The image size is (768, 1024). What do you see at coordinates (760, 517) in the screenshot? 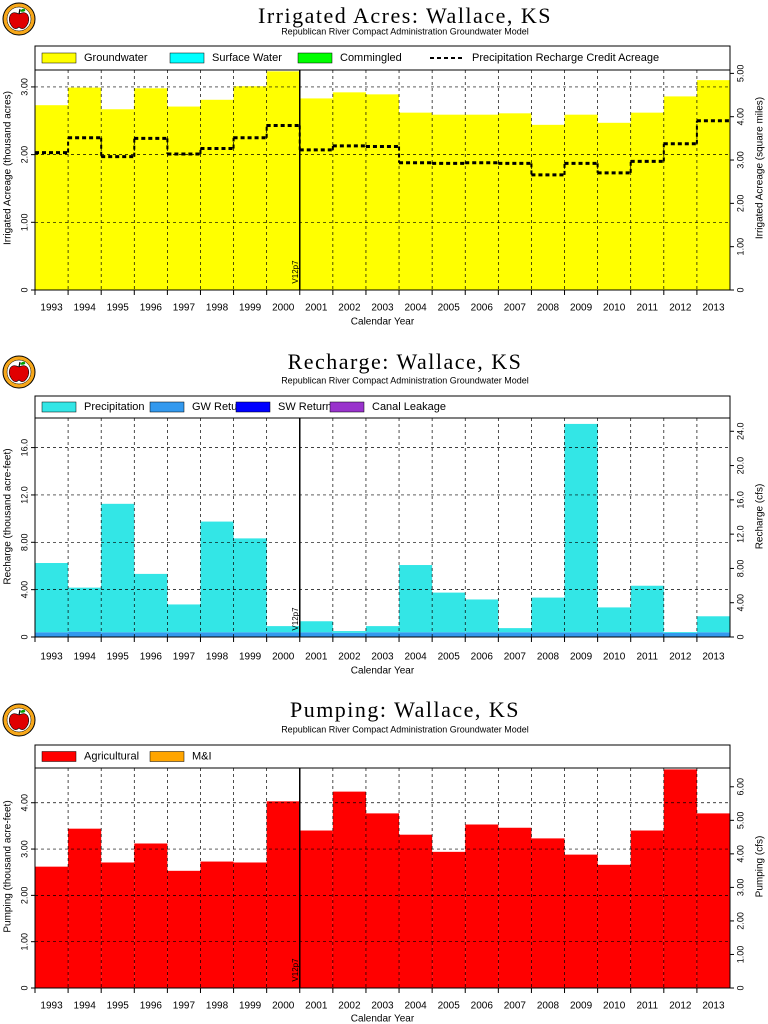
I see `y2-axis-label: Recharge (cfs)` at bounding box center [760, 517].